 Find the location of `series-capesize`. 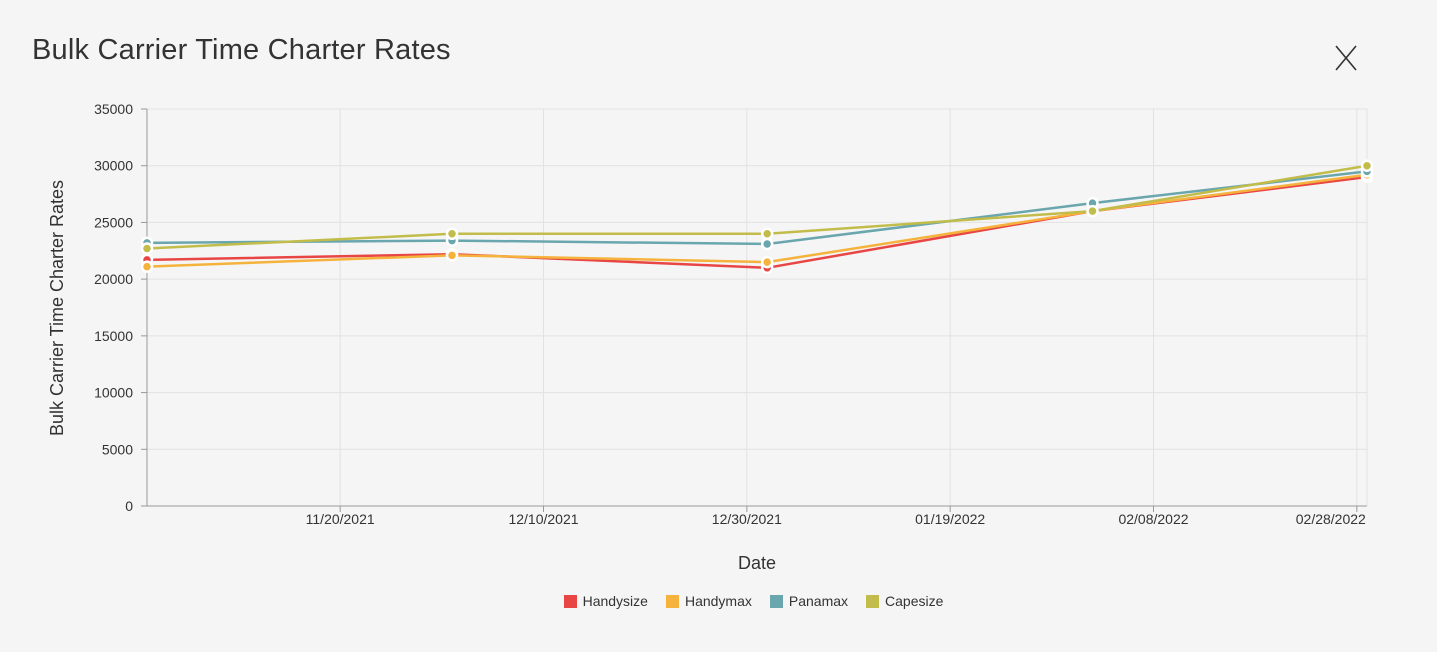

series-capesize is located at coordinates (757, 207).